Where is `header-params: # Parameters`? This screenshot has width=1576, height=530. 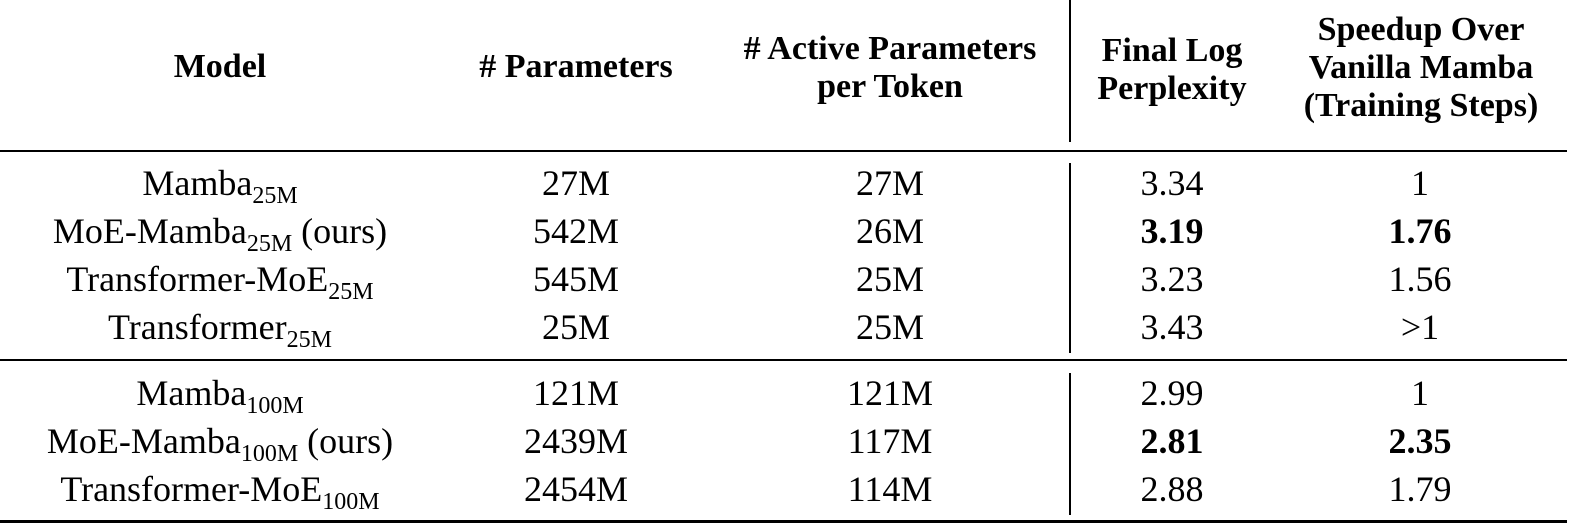
header-params: # Parameters is located at coordinates (576, 67).